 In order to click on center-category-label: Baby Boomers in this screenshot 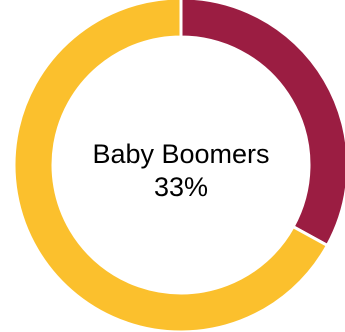, I will do `click(181, 154)`.